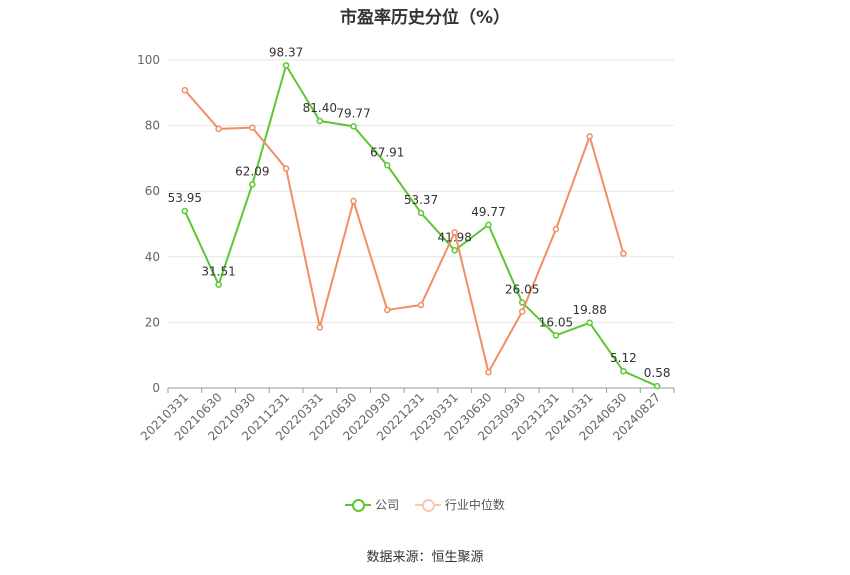 This screenshot has height=575, width=850. What do you see at coordinates (252, 171) in the screenshot?
I see `data-label: 62.09` at bounding box center [252, 171].